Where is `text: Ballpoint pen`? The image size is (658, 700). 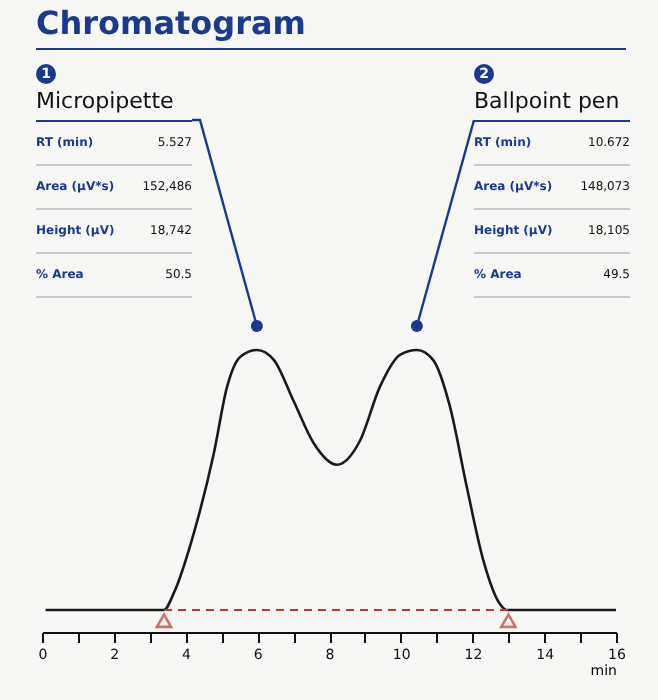 text: Ballpoint pen is located at coordinates (548, 103).